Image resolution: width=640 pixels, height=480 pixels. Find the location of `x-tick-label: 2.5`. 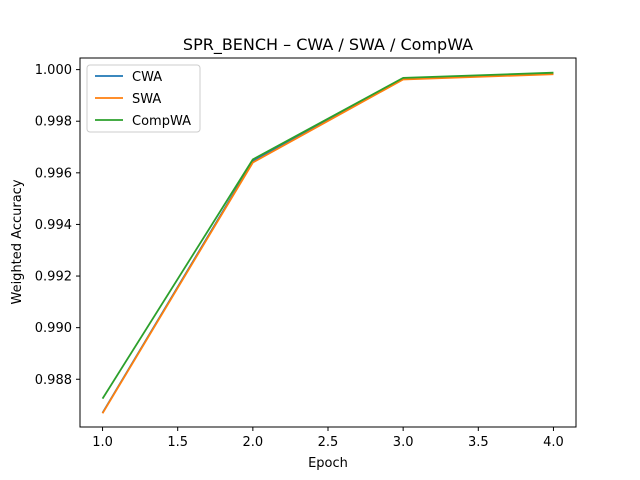

x-tick-label: 2.5 is located at coordinates (328, 442).